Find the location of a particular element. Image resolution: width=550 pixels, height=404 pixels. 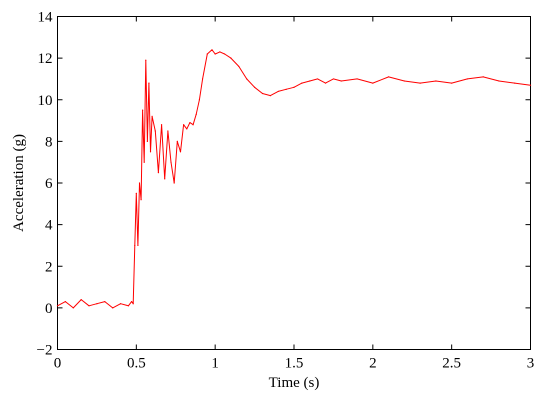

x-tick-label: 1 is located at coordinates (215, 364).